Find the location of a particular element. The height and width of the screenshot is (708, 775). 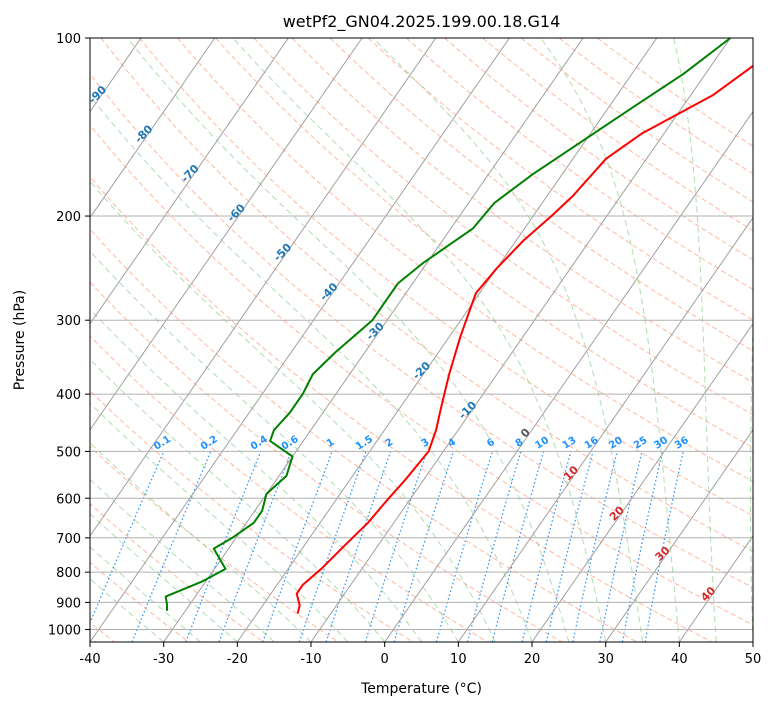

x-tick-label: -30 is located at coordinates (163, 659).